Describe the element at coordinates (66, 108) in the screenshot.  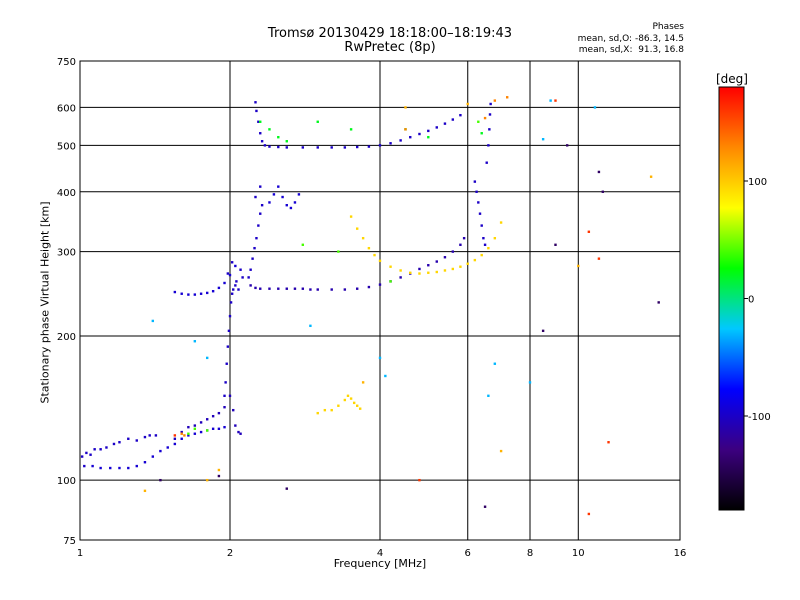
I see `y-tick-label: 600` at that location.